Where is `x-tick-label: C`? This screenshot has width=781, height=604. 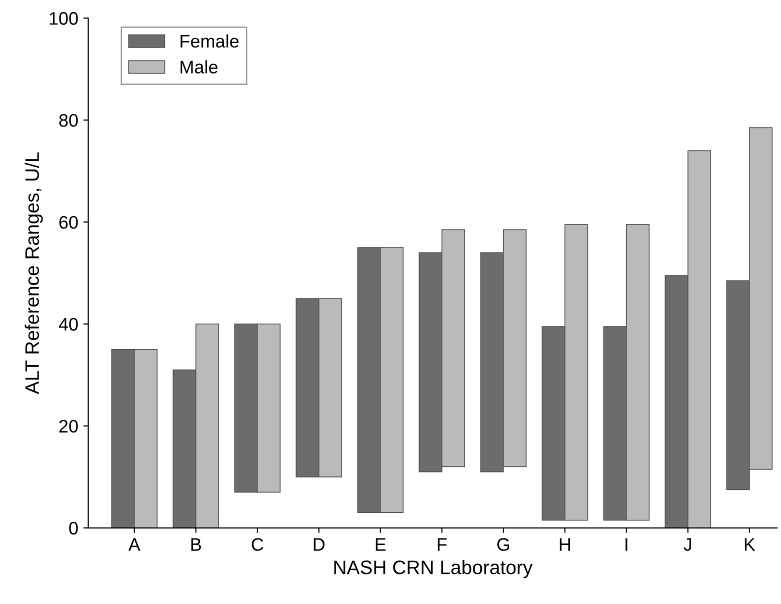
x-tick-label: C is located at coordinates (258, 544).